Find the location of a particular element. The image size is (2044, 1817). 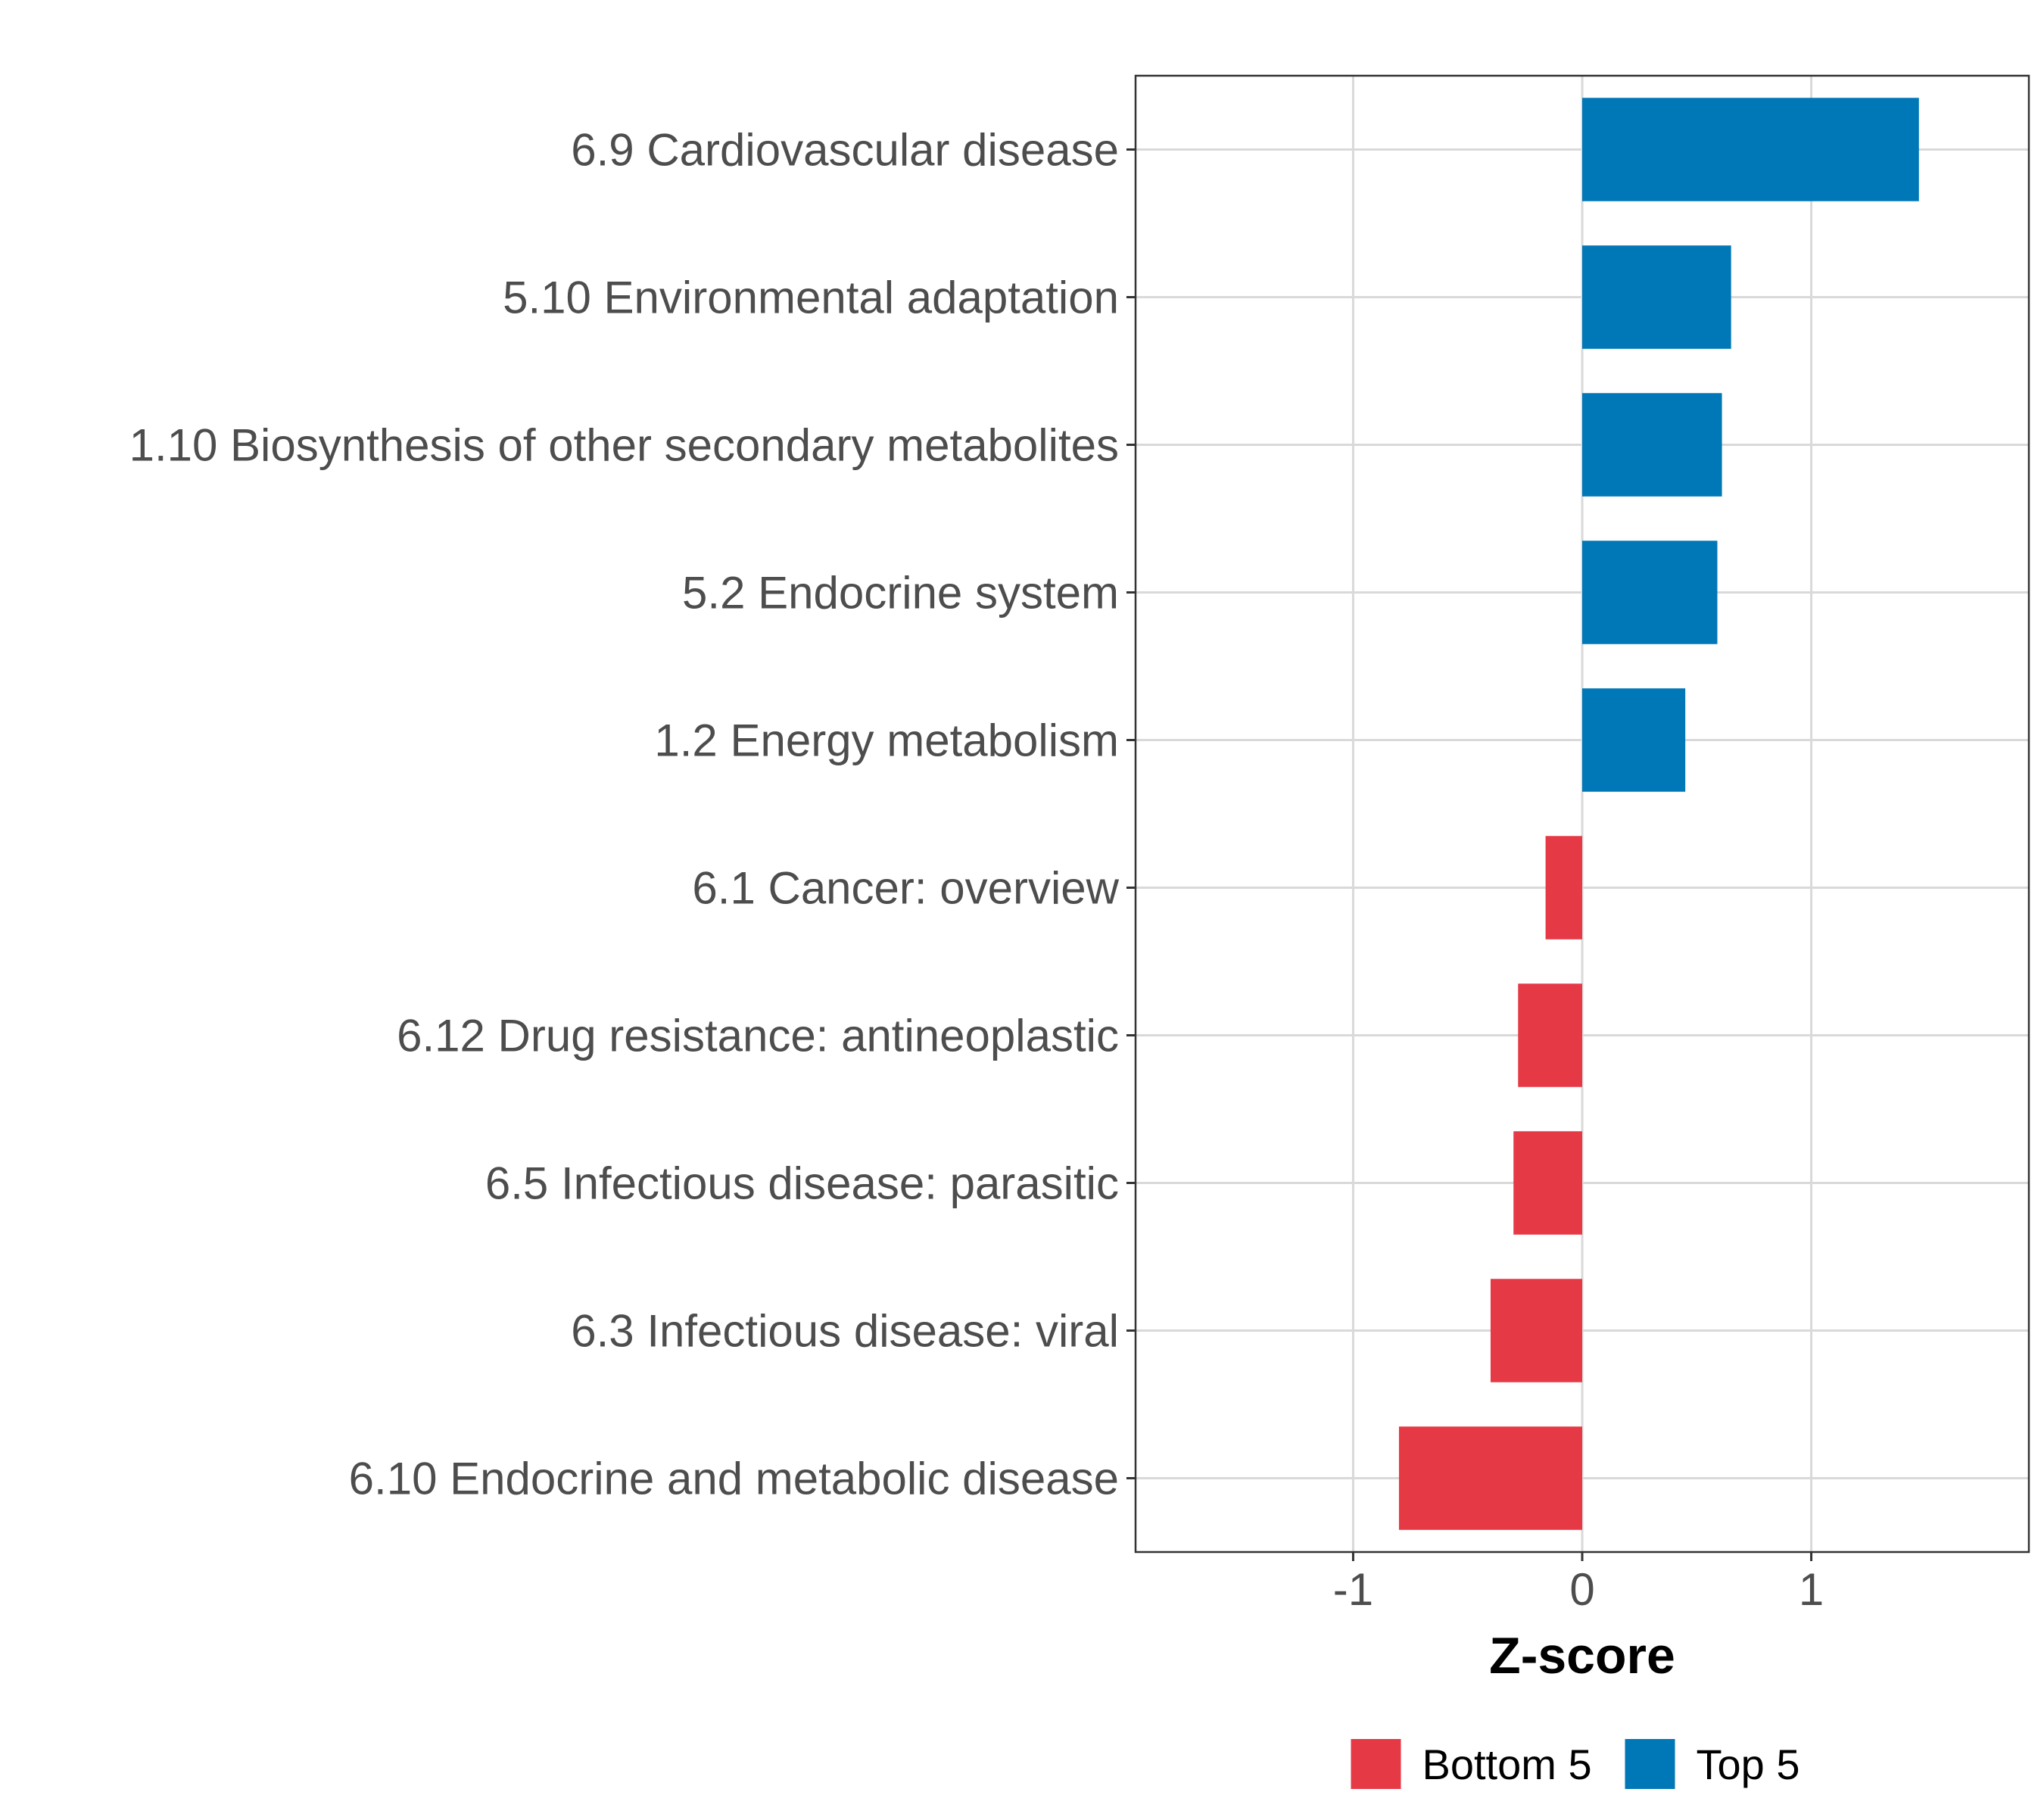

x-axis-labels: -1 0 1 is located at coordinates (1578, 1589).